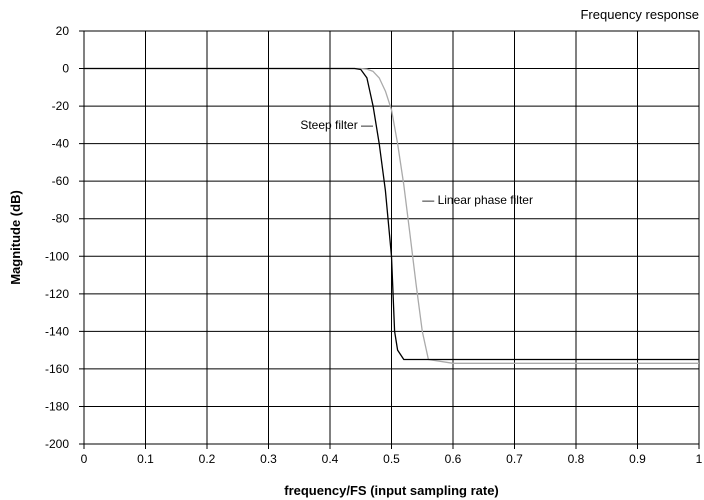  I want to click on annotation-label: — Linear phase filter, so click(477, 200).